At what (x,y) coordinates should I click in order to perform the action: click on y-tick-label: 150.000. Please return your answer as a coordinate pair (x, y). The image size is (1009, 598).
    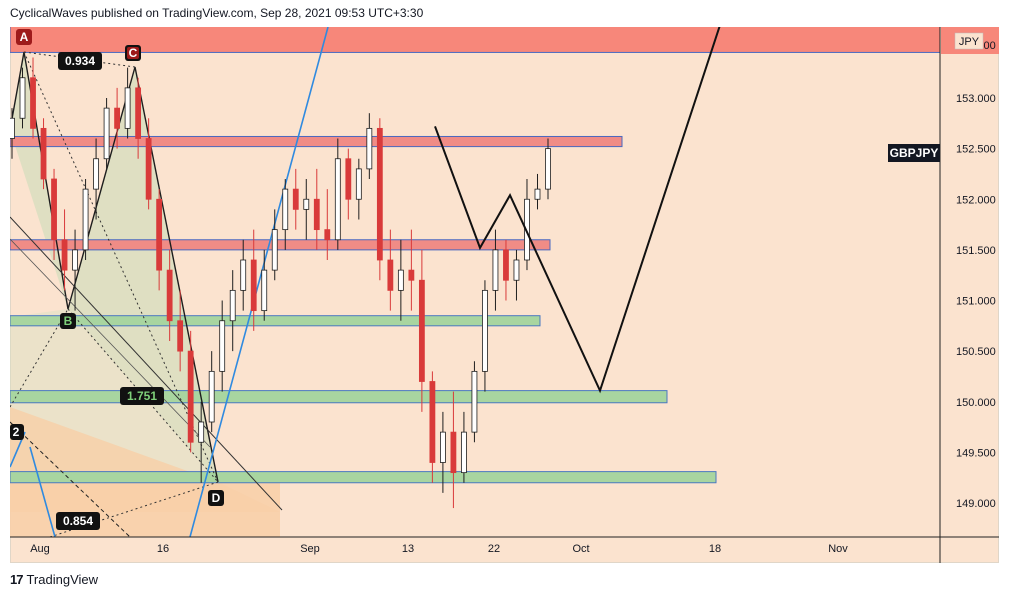
    Looking at the image, I should click on (976, 403).